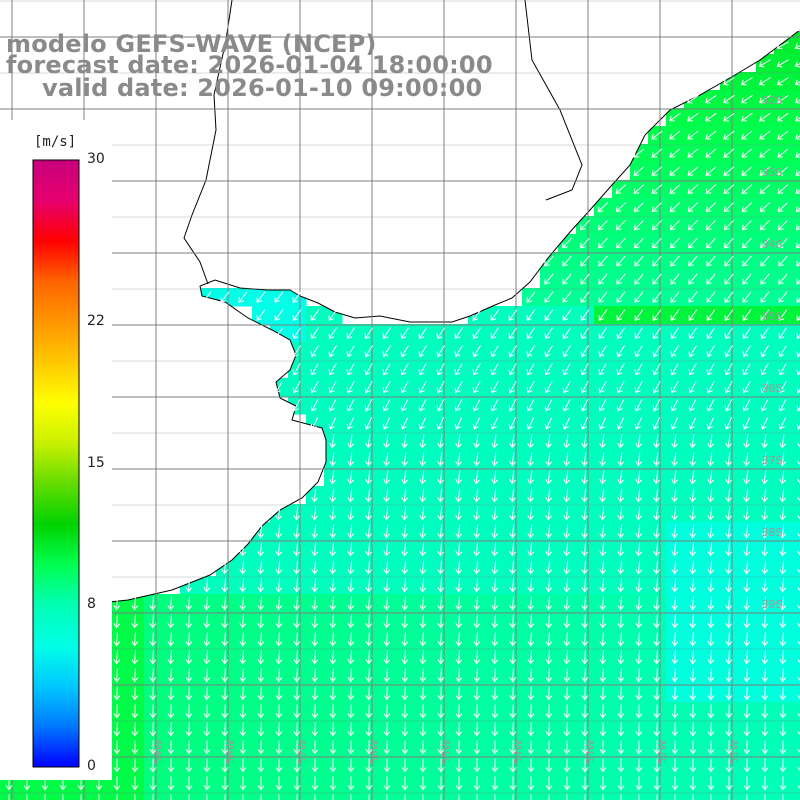 The image size is (800, 800). What do you see at coordinates (191, 44) in the screenshot?
I see `map-title-model: modelo GEFS-WAVE (NCEP)` at bounding box center [191, 44].